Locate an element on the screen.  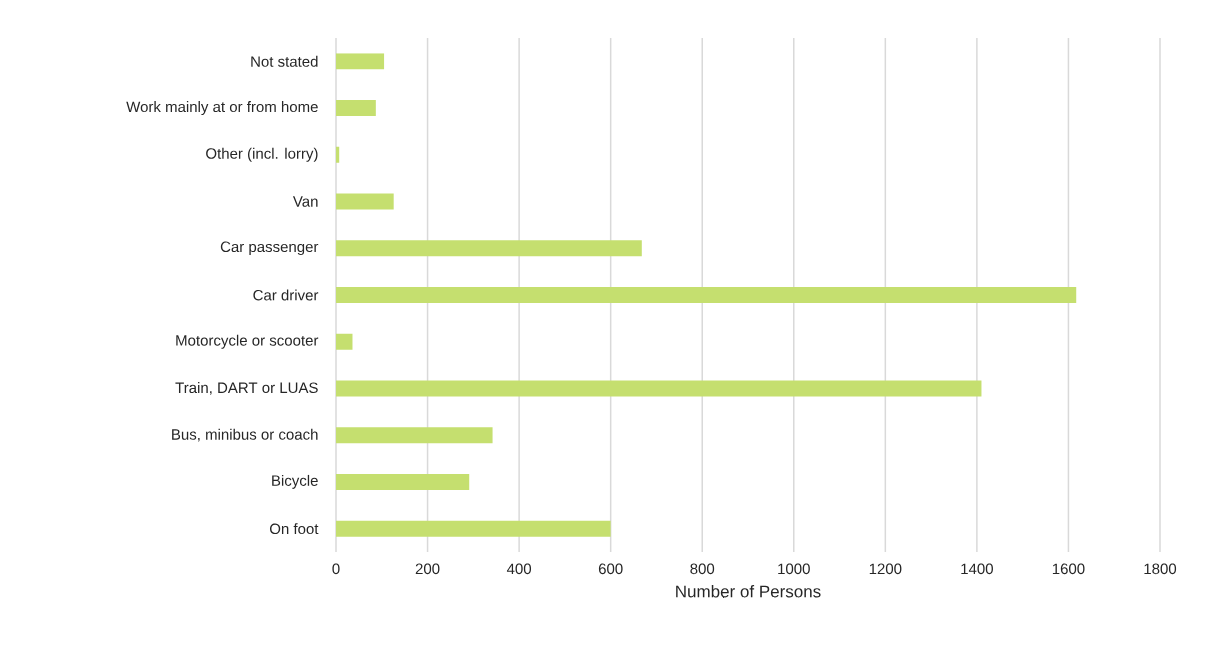
y-tick-label: Other (incl. lorry) is located at coordinates (262, 154).